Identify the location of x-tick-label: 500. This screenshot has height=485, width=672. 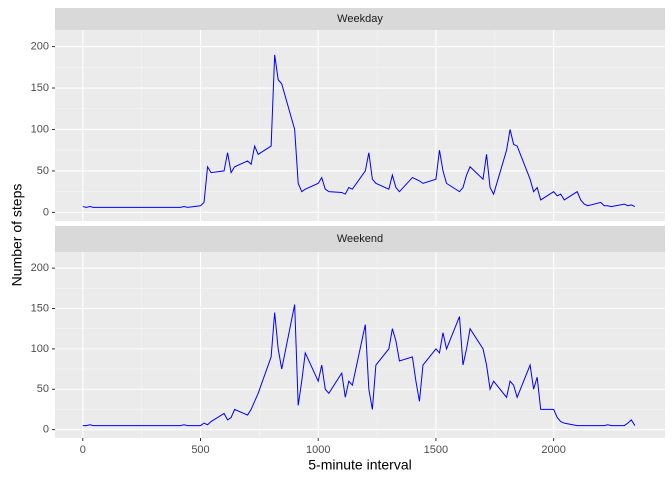
(200, 450).